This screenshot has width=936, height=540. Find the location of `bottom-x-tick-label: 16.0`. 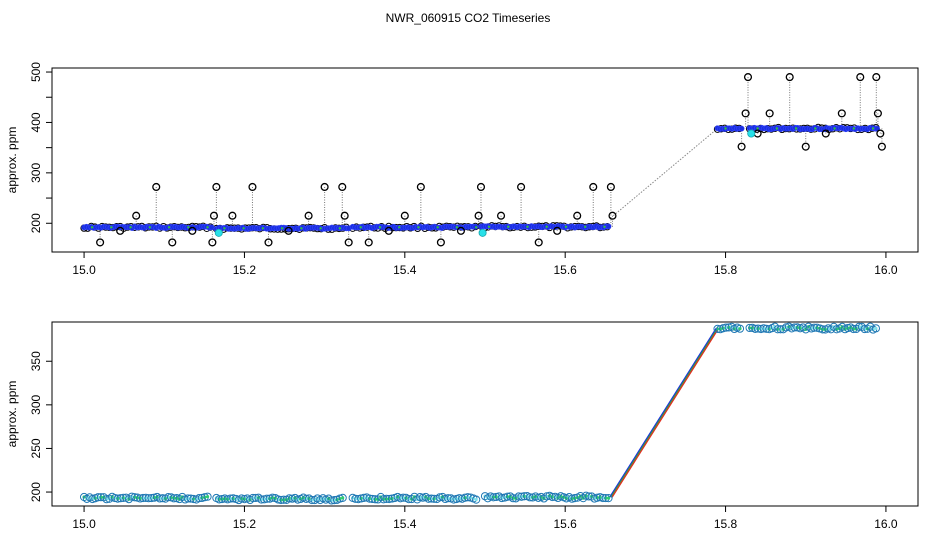

bottom-x-tick-label: 16.0 is located at coordinates (886, 524).